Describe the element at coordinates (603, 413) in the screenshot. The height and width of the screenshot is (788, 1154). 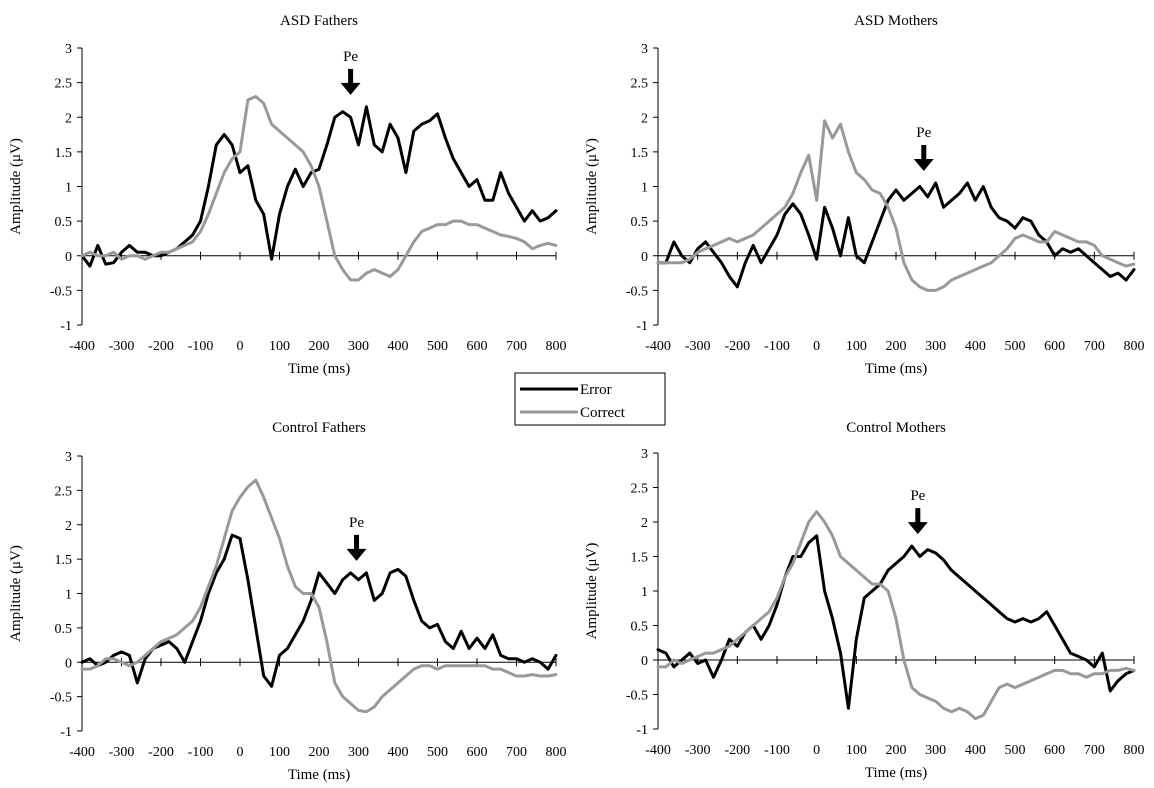
I see `legend-label-correct: Correct` at that location.